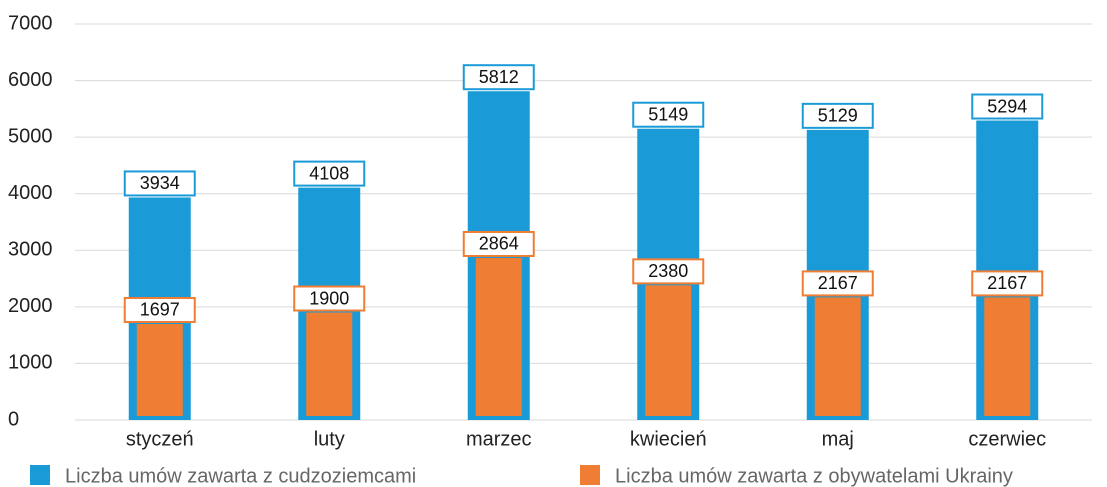  What do you see at coordinates (30, 250) in the screenshot?
I see `y-tick-label: 3000` at bounding box center [30, 250].